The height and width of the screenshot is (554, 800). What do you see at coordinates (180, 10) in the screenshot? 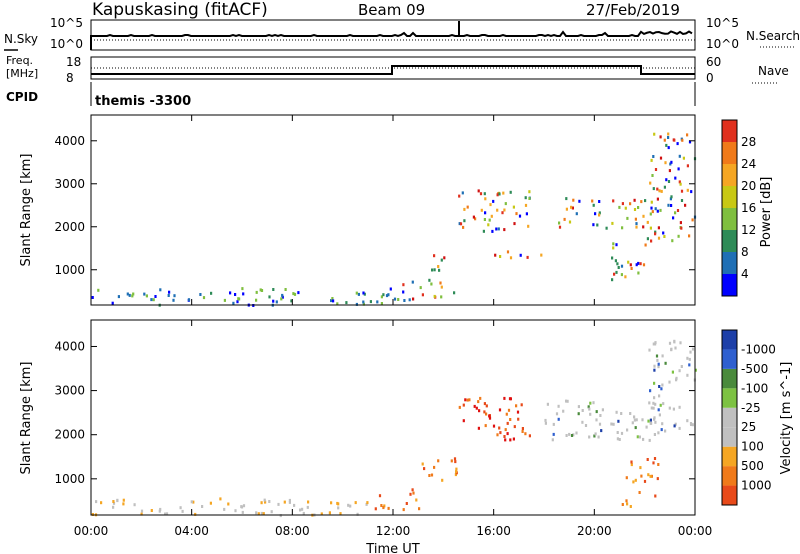
I see `station-title: Kapuskasing (fitACF)` at bounding box center [180, 10].